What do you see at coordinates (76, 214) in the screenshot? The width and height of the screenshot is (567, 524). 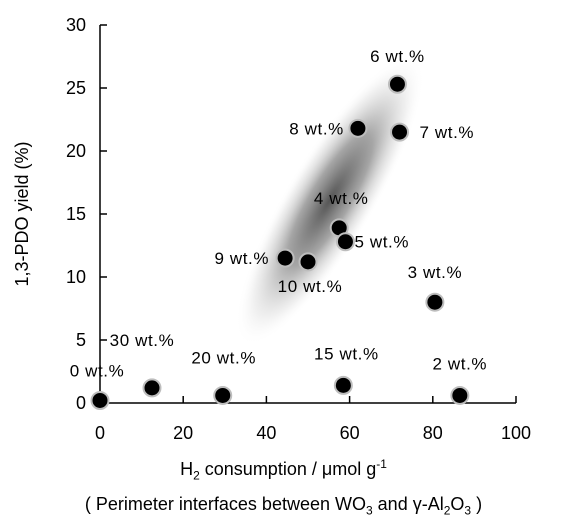 I see `y-tick-label: 15` at bounding box center [76, 214].